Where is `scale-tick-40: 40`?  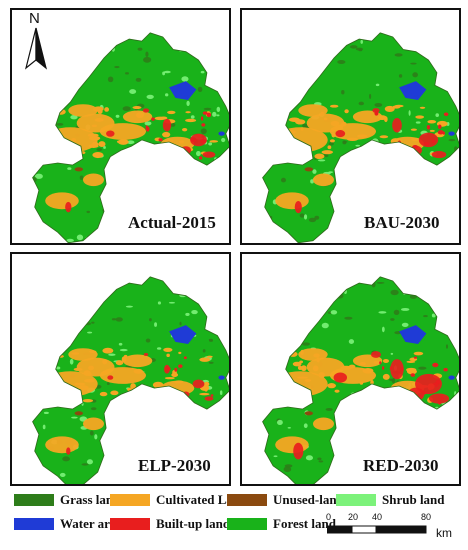 scale-tick-40: 40 is located at coordinates (377, 517).